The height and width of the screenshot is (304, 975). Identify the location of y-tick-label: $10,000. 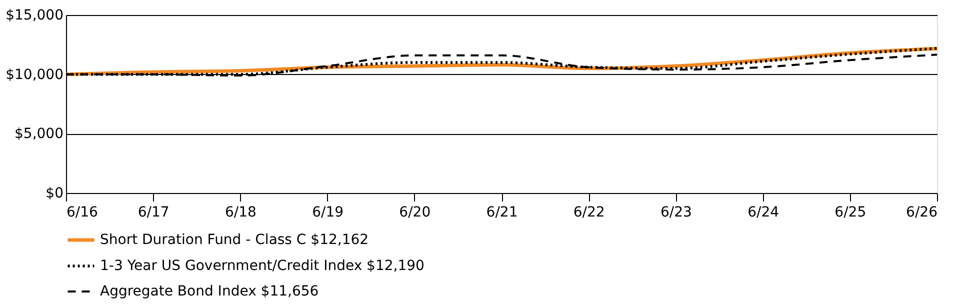
(35, 74).